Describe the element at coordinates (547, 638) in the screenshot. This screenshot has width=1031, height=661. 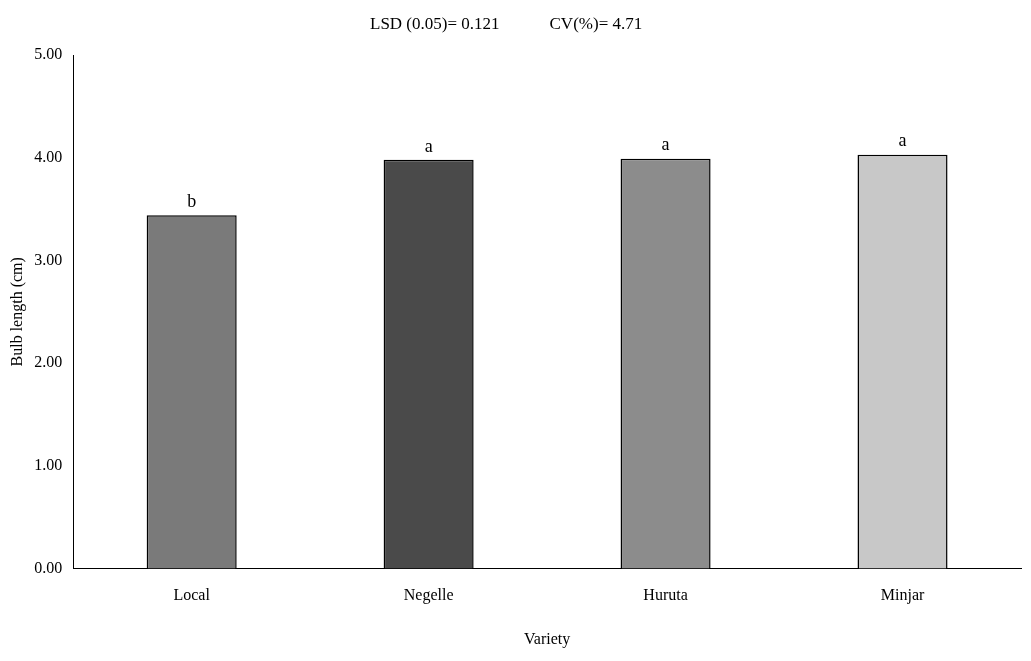
I see `x-axis-title: Variety` at that location.